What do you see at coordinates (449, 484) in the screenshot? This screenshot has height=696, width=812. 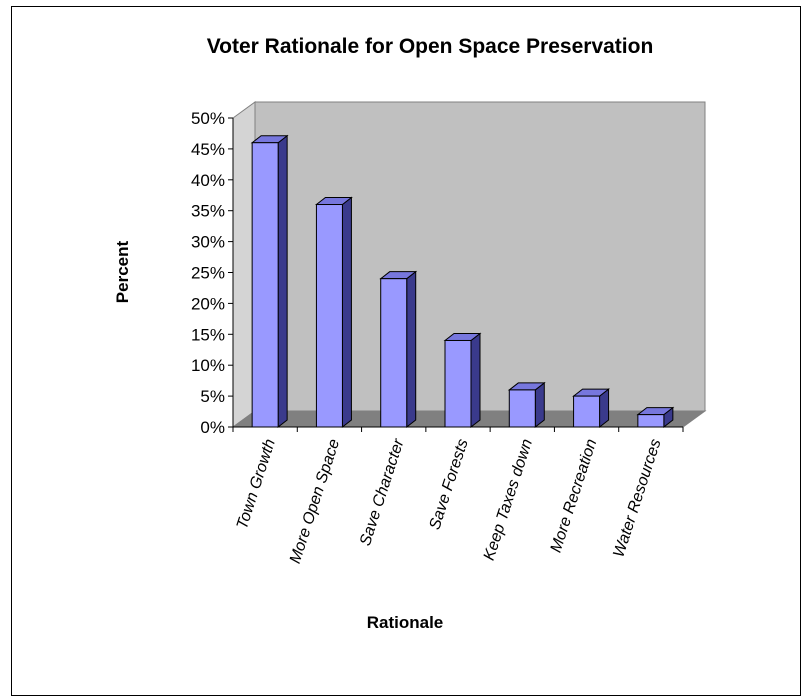 I see `x-tick-label: Save Forests` at bounding box center [449, 484].